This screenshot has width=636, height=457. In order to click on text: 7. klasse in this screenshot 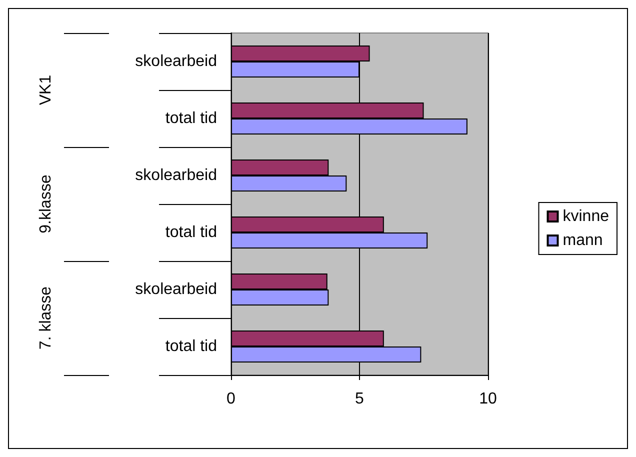, I will do `click(46, 318)`.